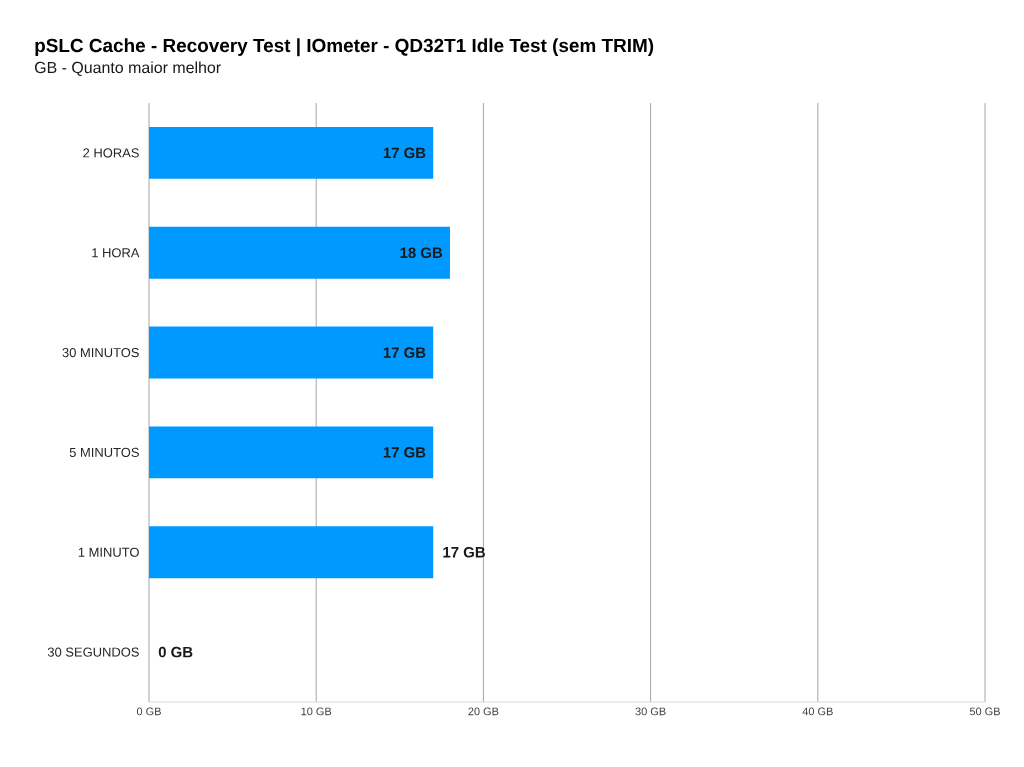 The height and width of the screenshot is (767, 1024). What do you see at coordinates (817, 711) in the screenshot?
I see `x-tick-label: 40 GB` at bounding box center [817, 711].